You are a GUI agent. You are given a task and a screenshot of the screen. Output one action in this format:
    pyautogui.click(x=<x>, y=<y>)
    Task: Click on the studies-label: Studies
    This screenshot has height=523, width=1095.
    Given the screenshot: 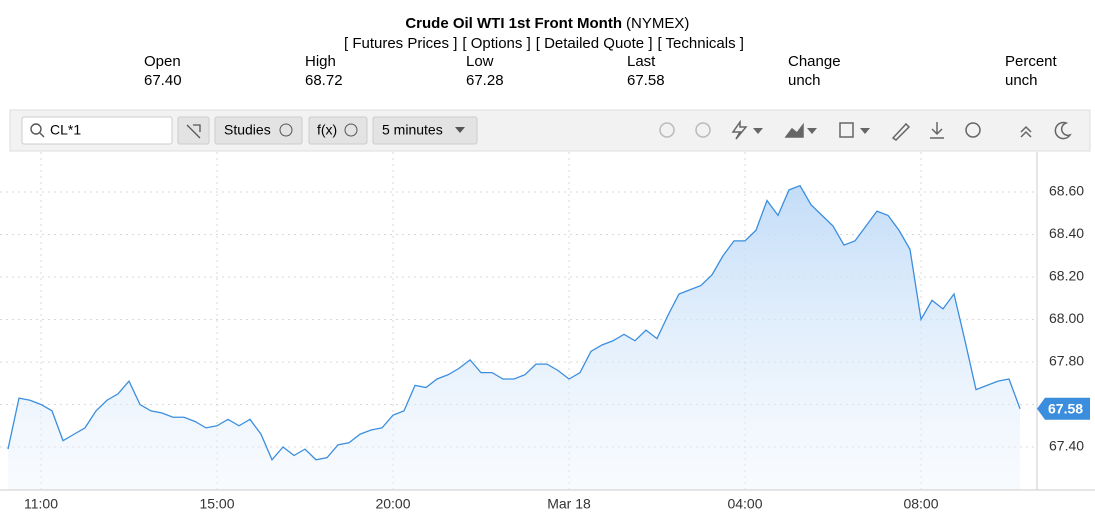 What is the action you would take?
    pyautogui.click(x=247, y=130)
    